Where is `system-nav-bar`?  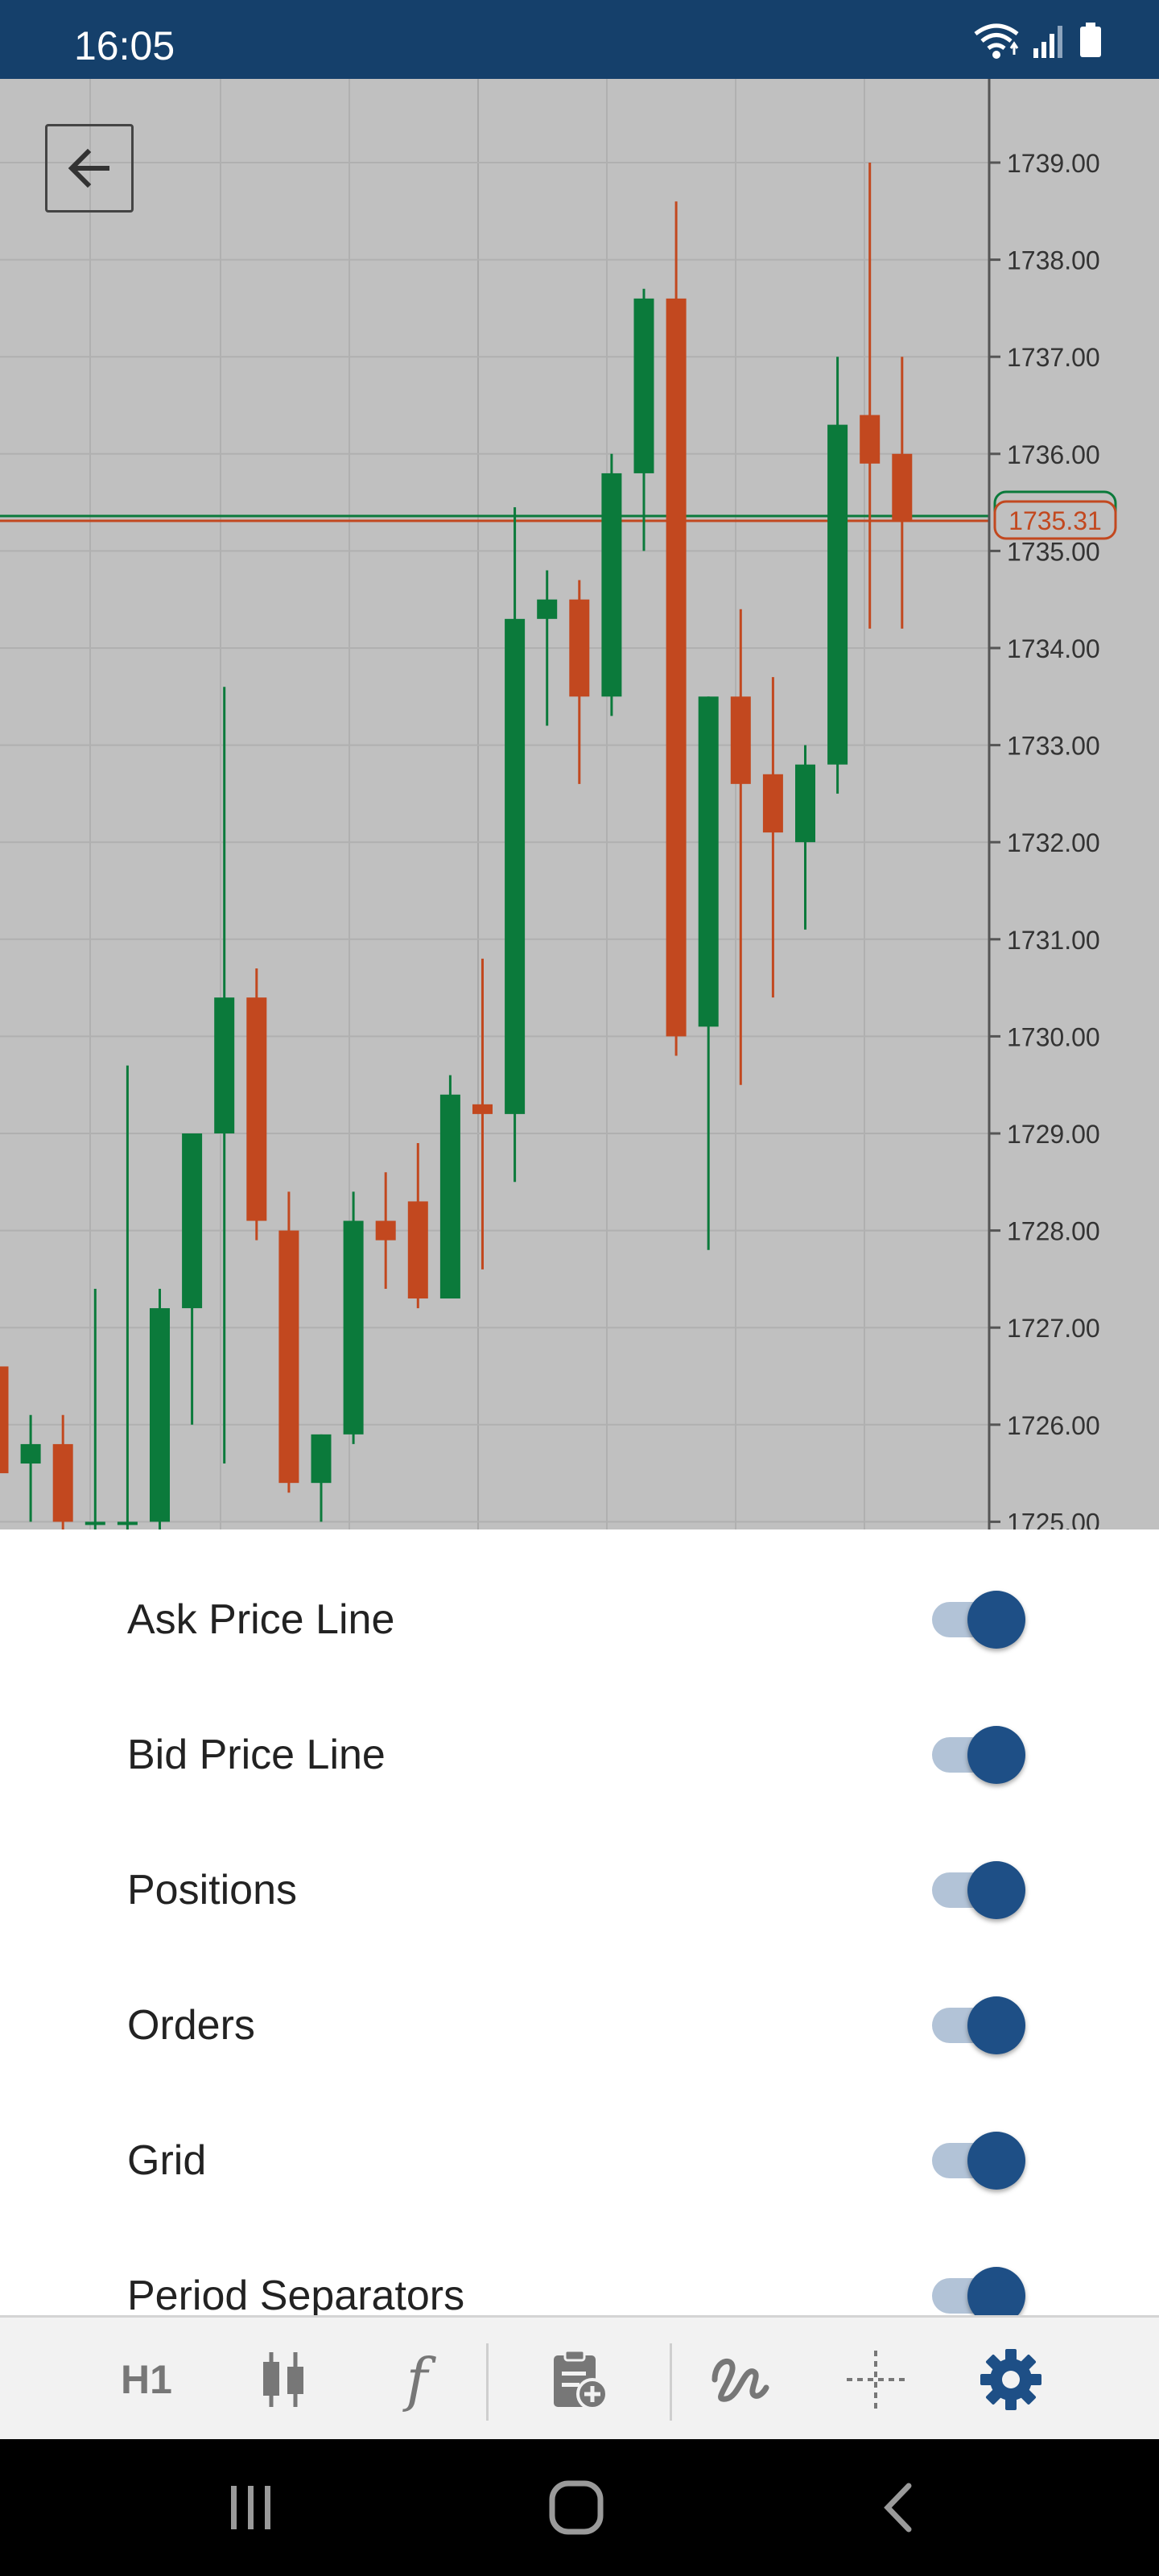
system-nav-bar is located at coordinates (579, 2507).